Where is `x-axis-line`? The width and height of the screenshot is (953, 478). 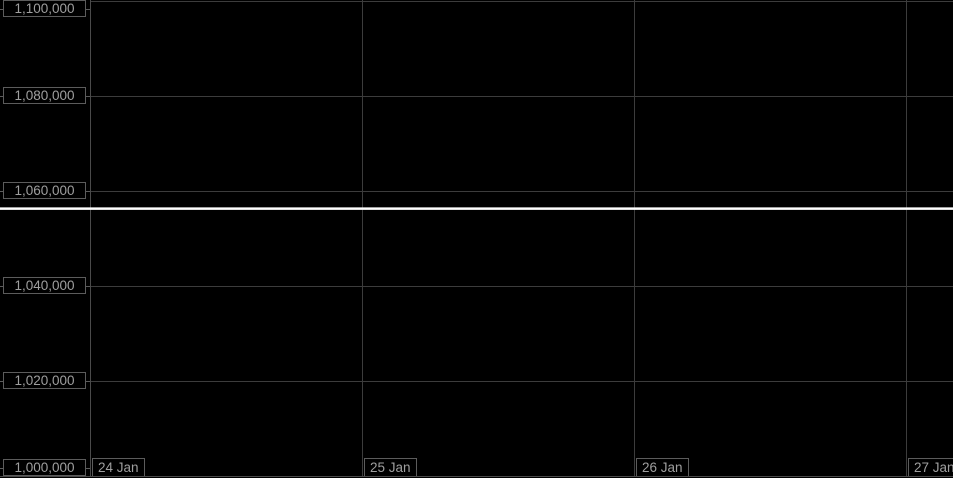 x-axis-line is located at coordinates (476, 476).